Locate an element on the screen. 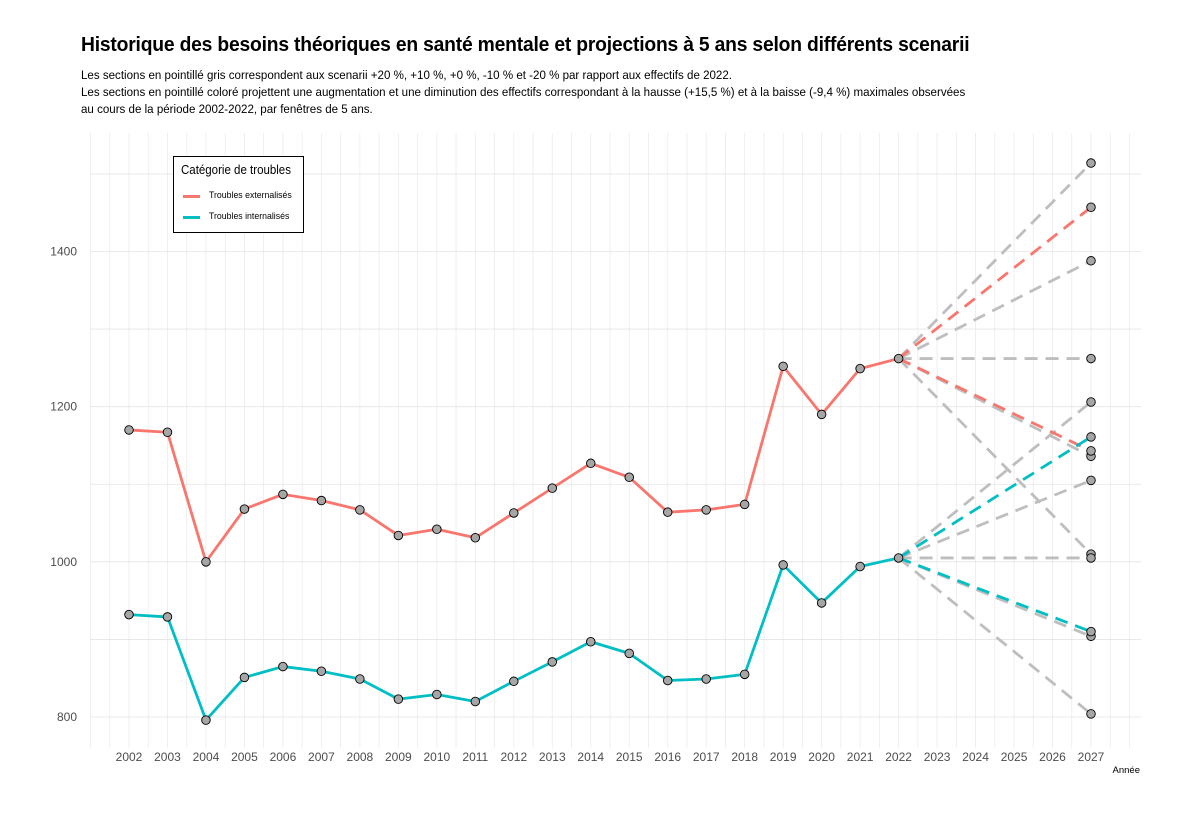 The image size is (1177, 815). x-tick-label: 2024 is located at coordinates (975, 757).